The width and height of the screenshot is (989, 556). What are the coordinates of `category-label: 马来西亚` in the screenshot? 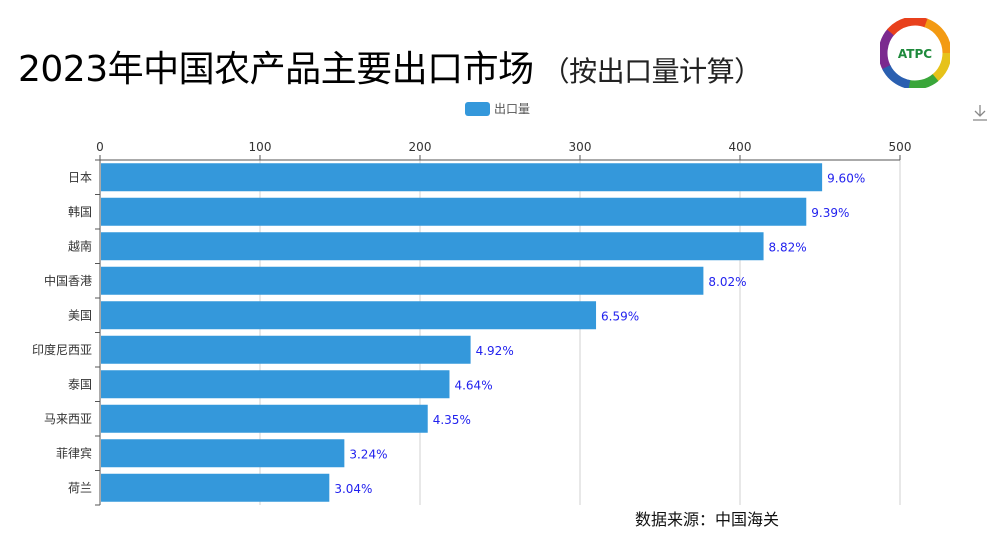 It's located at (68, 419).